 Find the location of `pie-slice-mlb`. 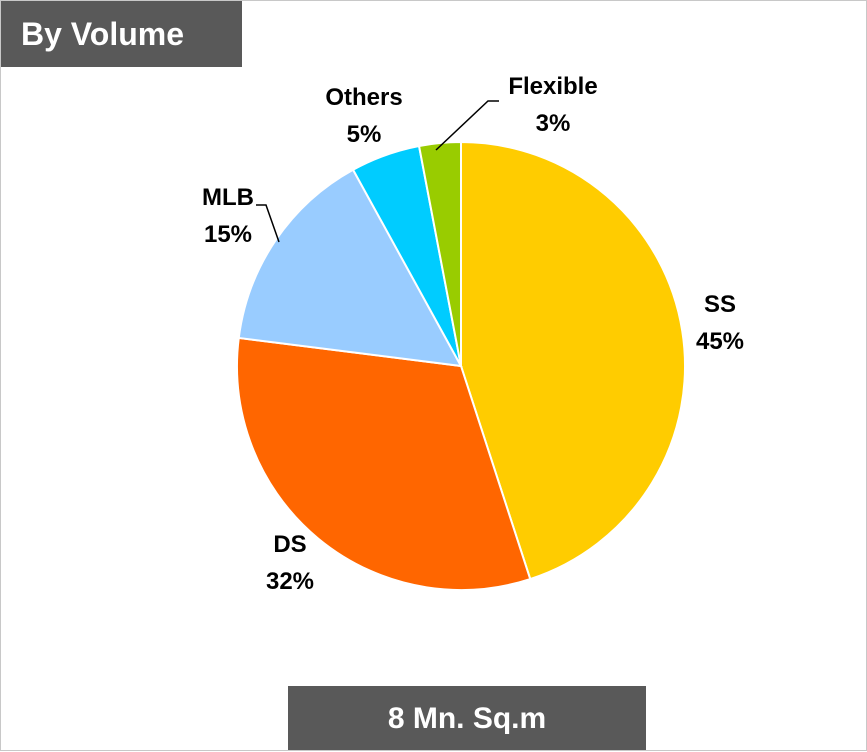

pie-slice-mlb is located at coordinates (350, 268).